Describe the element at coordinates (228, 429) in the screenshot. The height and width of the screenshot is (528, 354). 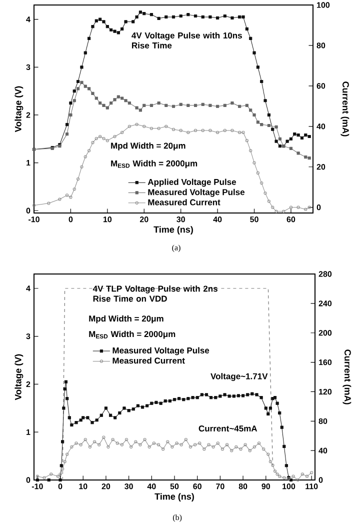
I see `annotation: Current~45mA` at that location.